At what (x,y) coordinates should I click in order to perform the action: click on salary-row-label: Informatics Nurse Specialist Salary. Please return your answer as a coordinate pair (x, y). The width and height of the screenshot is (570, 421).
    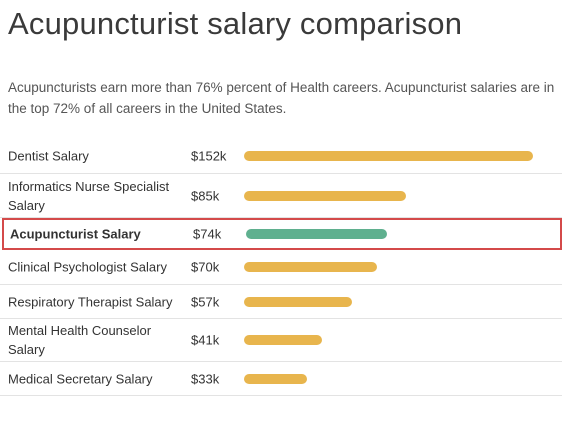
    Looking at the image, I should click on (89, 195).